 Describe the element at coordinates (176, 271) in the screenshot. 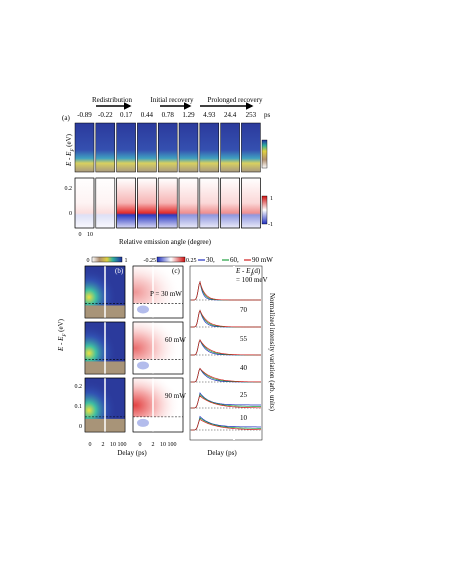

I see `panel-label: (c)` at that location.